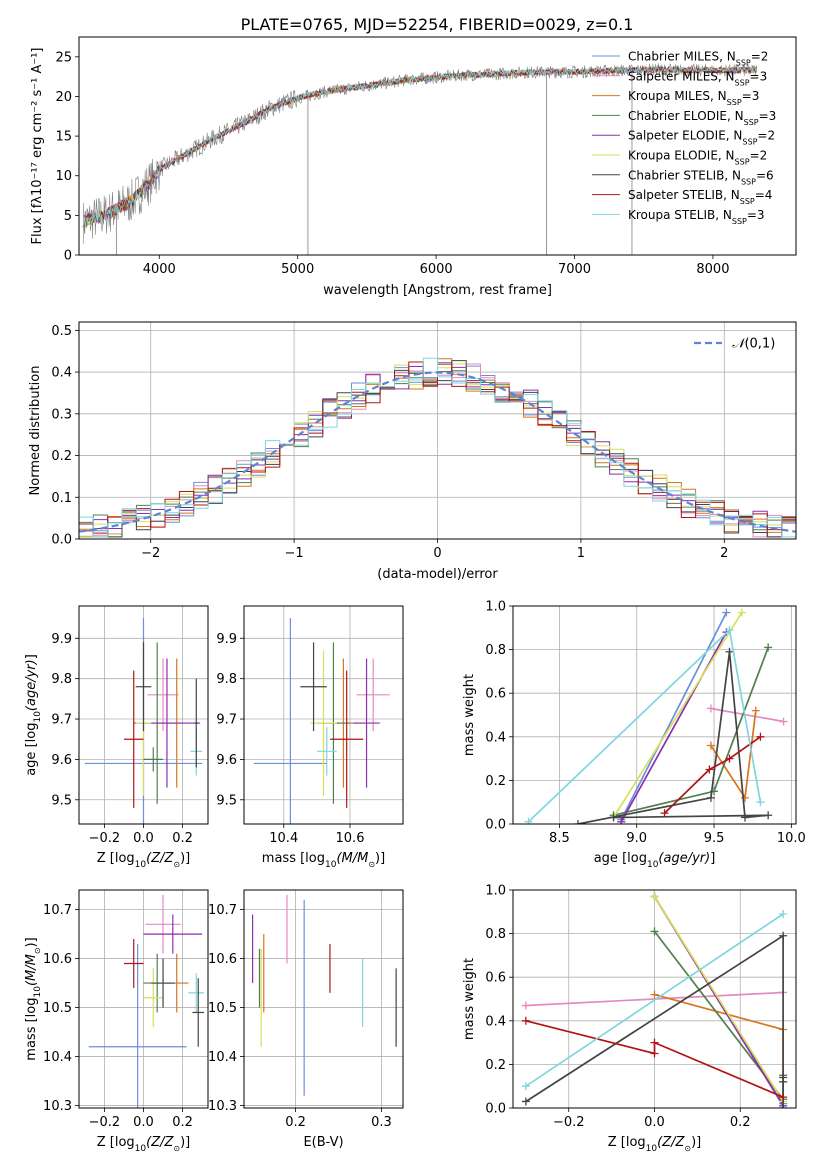  What do you see at coordinates (63, 137) in the screenshot?
I see `y-tick-label: 15` at bounding box center [63, 137].